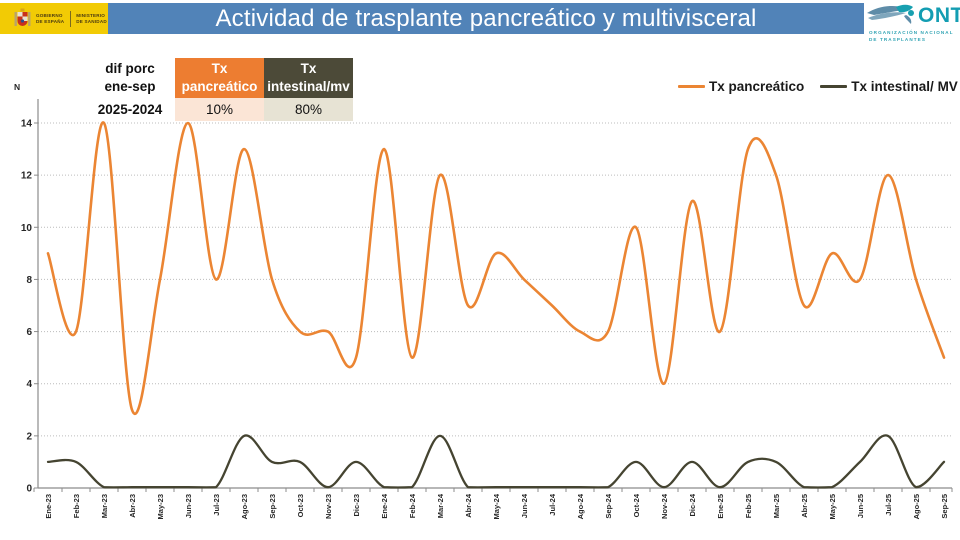  Describe the element at coordinates (22, 17) in the screenshot. I see `spain-coat-of-arms-icon` at that location.